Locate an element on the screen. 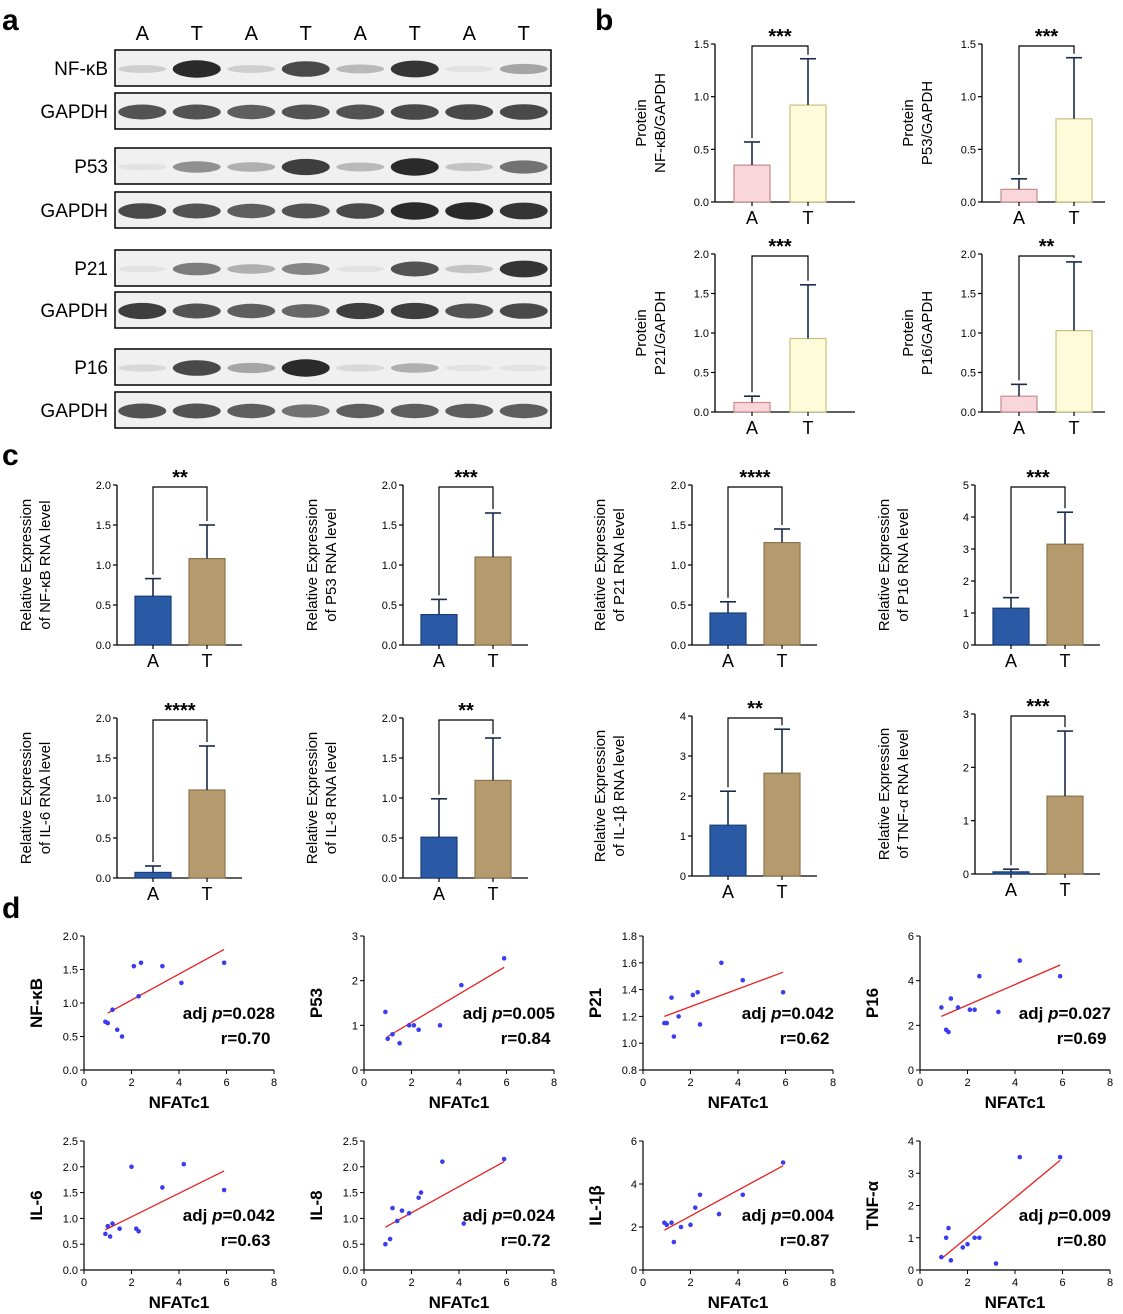 The image size is (1123, 1314). bar-chart: 0.0 0.5 1.0 1.5 A T *** Protein P53/GAPDH is located at coordinates (1002, 127).